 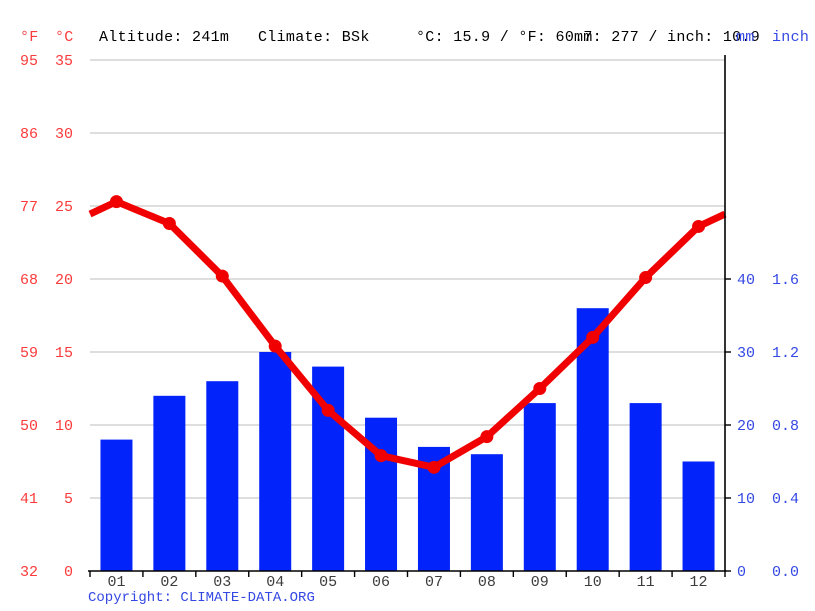 What do you see at coordinates (785, 280) in the screenshot?
I see `inch-tick-label: 1.6` at bounding box center [785, 280].